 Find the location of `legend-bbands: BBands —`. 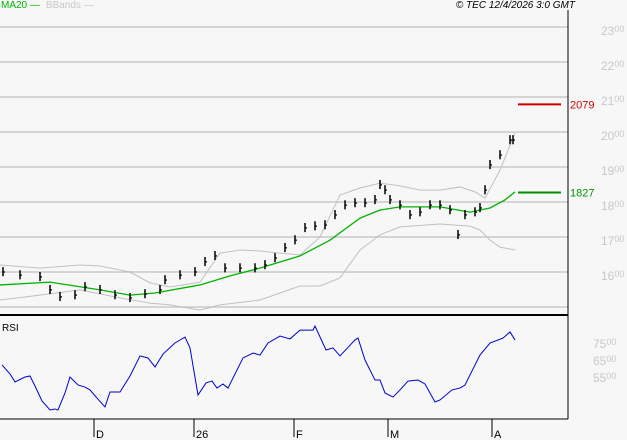

legend-bbands: BBands — is located at coordinates (69, 5).